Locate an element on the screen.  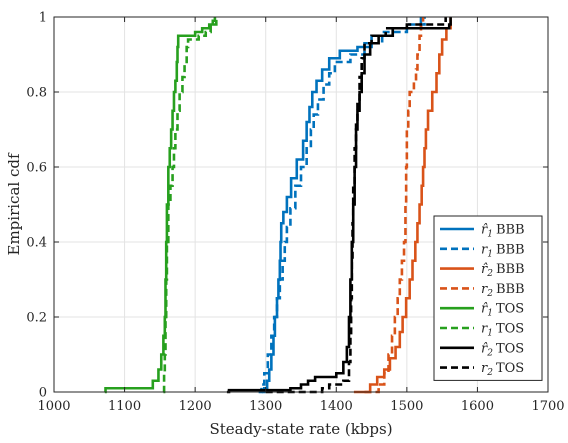
x-tick-label: 1300 is located at coordinates (265, 406).